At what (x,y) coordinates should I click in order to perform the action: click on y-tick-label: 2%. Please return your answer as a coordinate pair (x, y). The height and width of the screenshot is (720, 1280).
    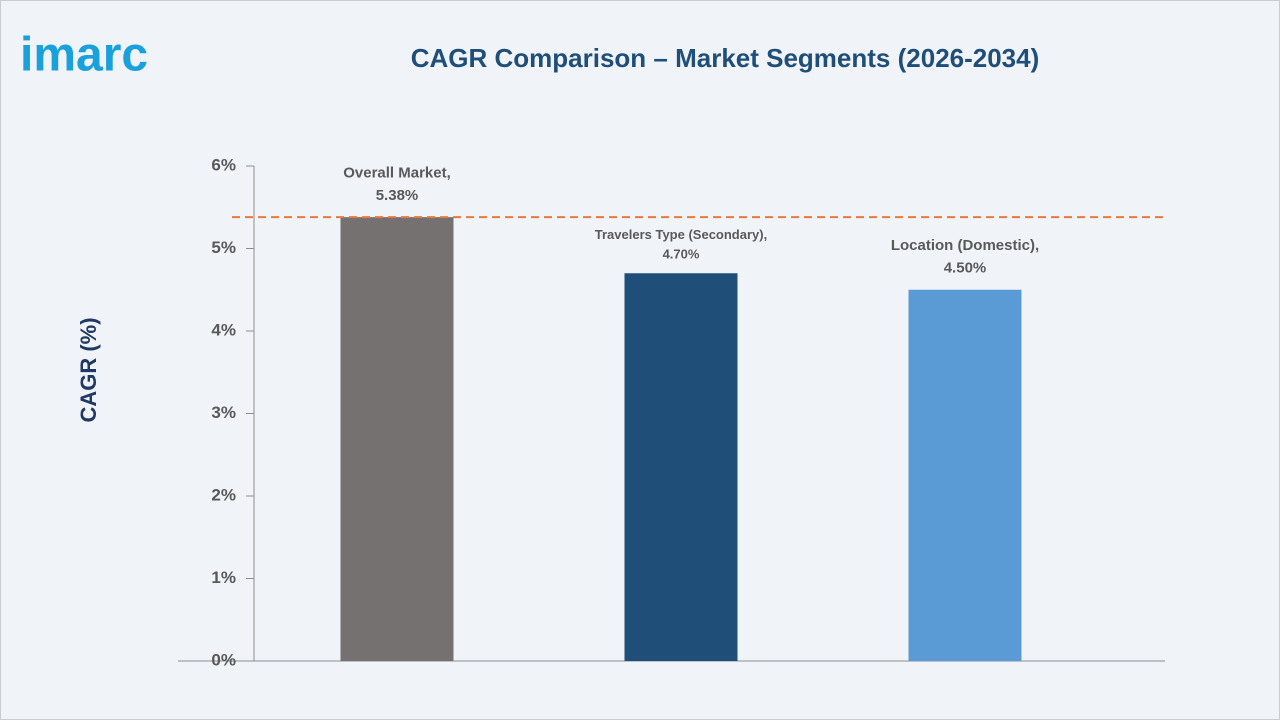
    Looking at the image, I should click on (223, 494).